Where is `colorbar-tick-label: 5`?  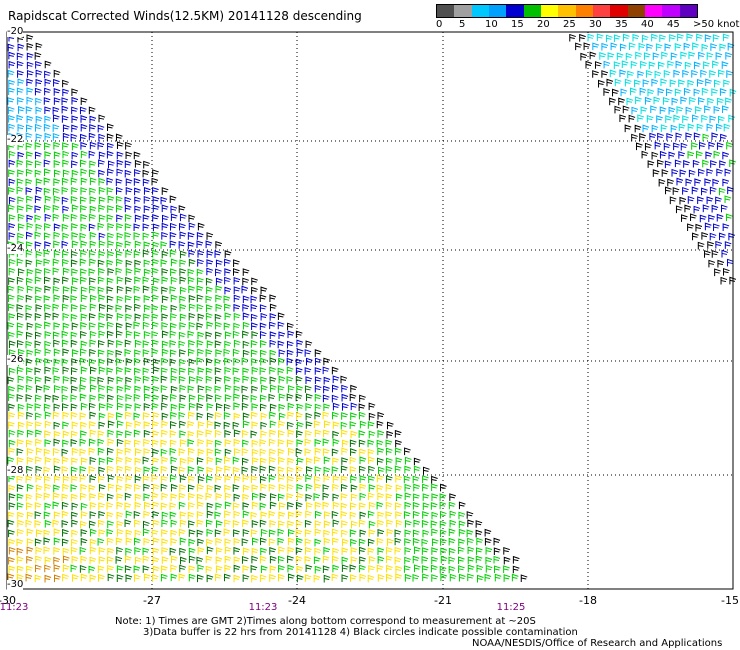
colorbar-tick-label: 5 is located at coordinates (462, 24).